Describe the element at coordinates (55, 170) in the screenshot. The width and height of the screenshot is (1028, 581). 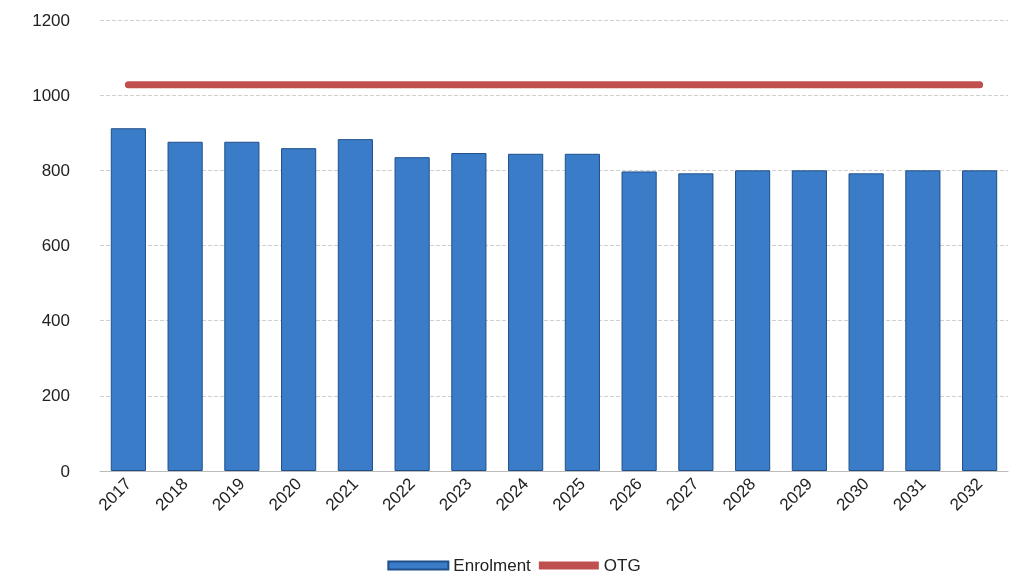
I see `y-tick-label: 800` at that location.